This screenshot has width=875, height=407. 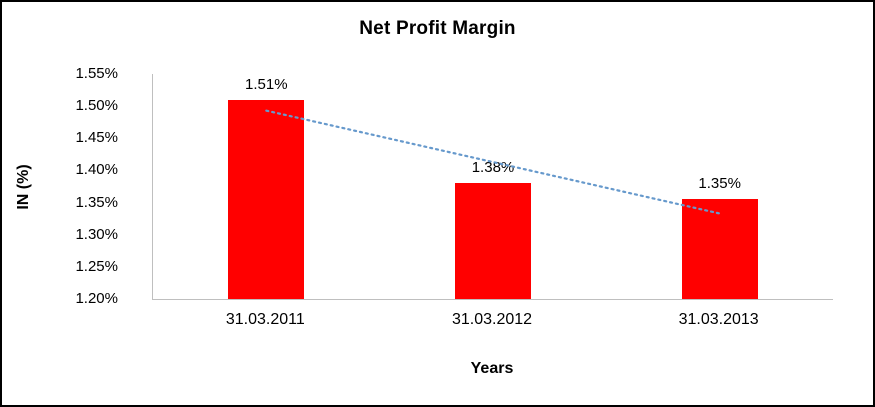 What do you see at coordinates (96, 73) in the screenshot?
I see `y-tick-label: 1.55%` at bounding box center [96, 73].